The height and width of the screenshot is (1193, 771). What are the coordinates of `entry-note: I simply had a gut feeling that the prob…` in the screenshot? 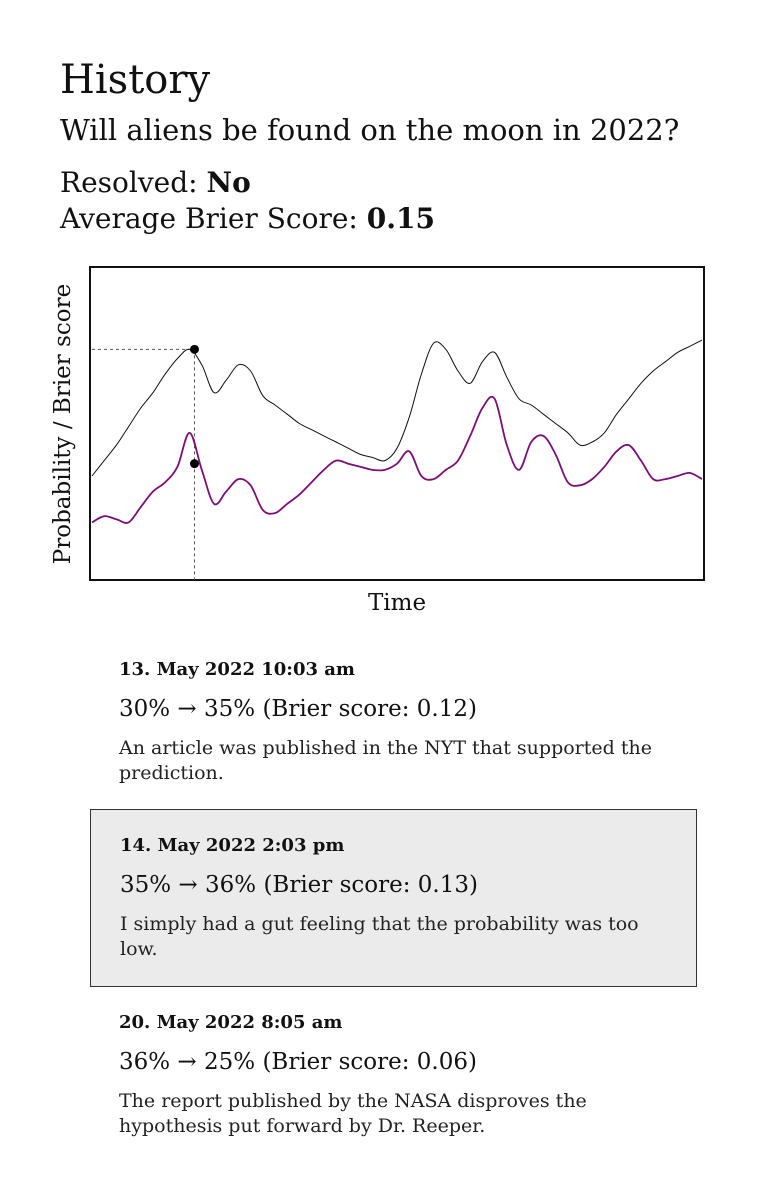 It's located at (379, 936).